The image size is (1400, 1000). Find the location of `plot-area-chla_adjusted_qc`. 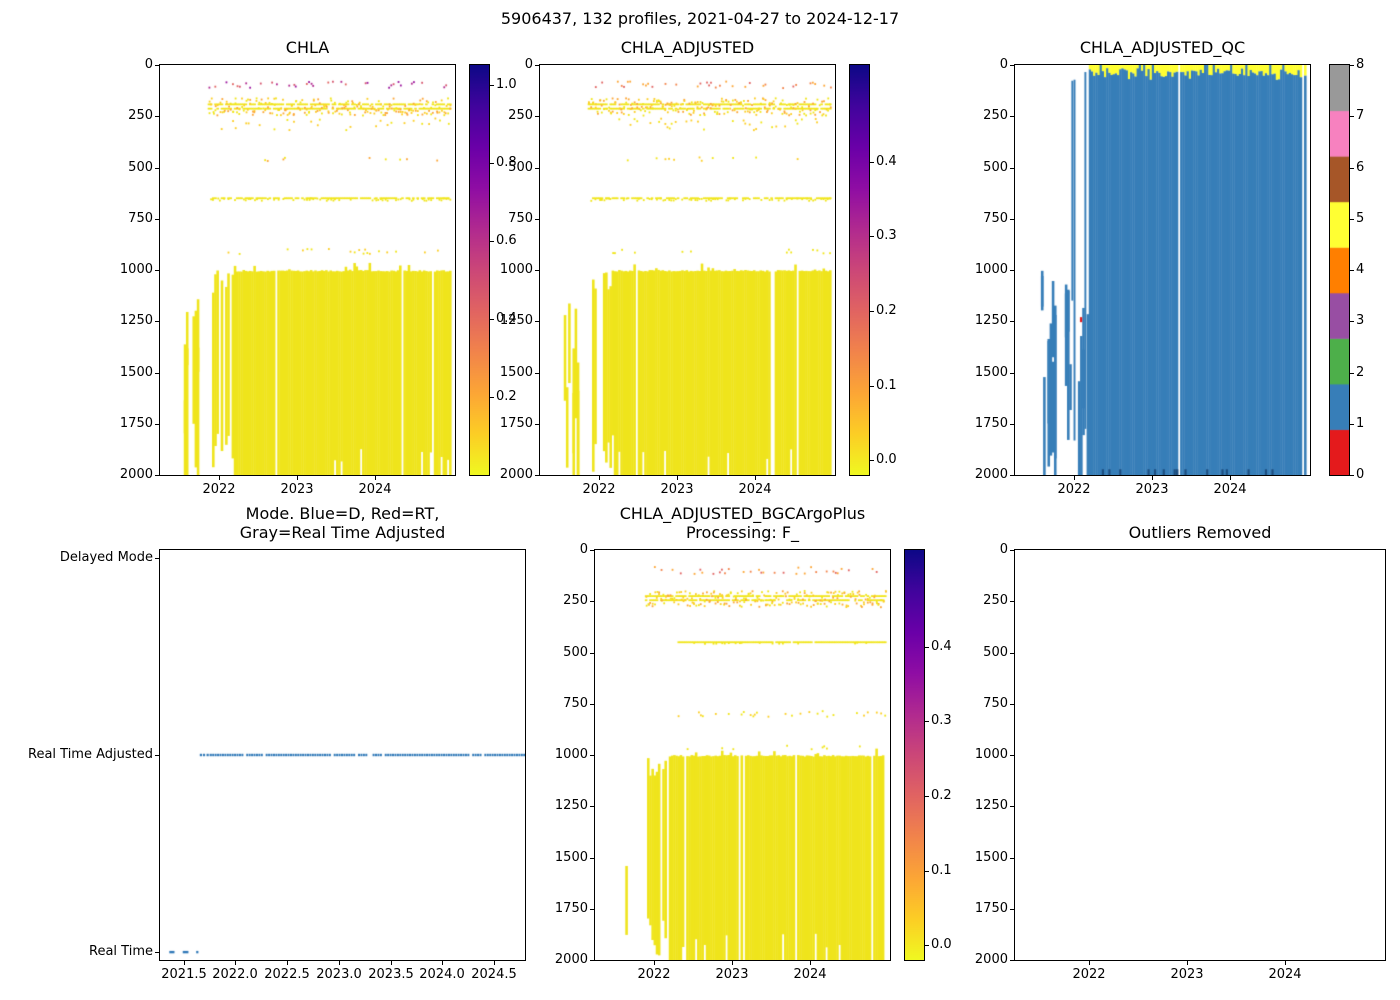

plot-area-chla_adjusted_qc is located at coordinates (1162, 270).